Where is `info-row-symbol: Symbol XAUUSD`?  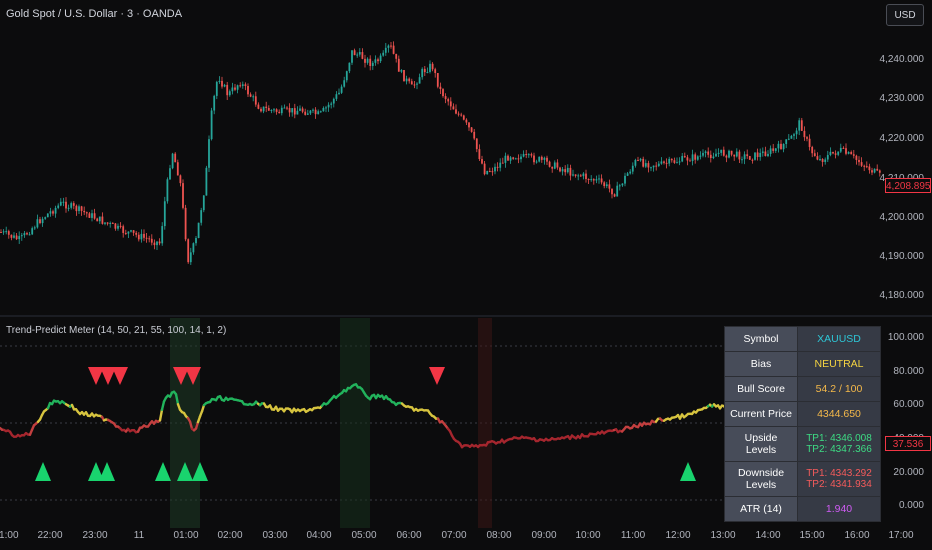
info-row-symbol: Symbol XAUUSD is located at coordinates (802, 339).